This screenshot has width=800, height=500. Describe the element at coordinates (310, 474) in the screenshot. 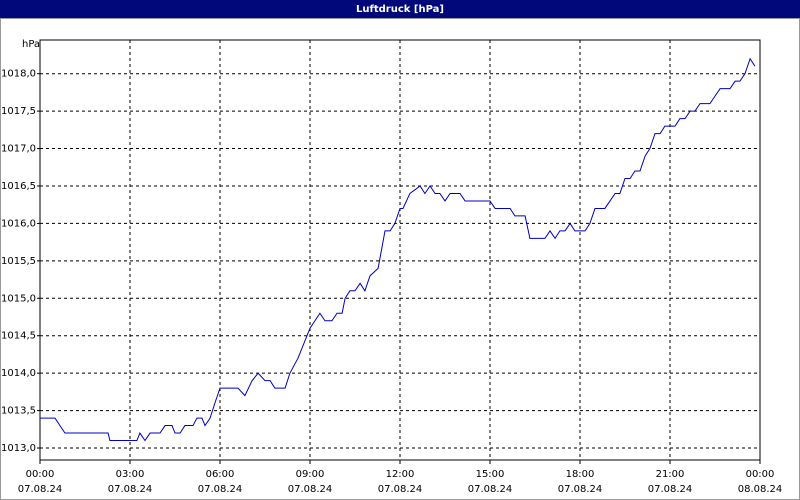

I see `x-tick-label: 09:00` at that location.